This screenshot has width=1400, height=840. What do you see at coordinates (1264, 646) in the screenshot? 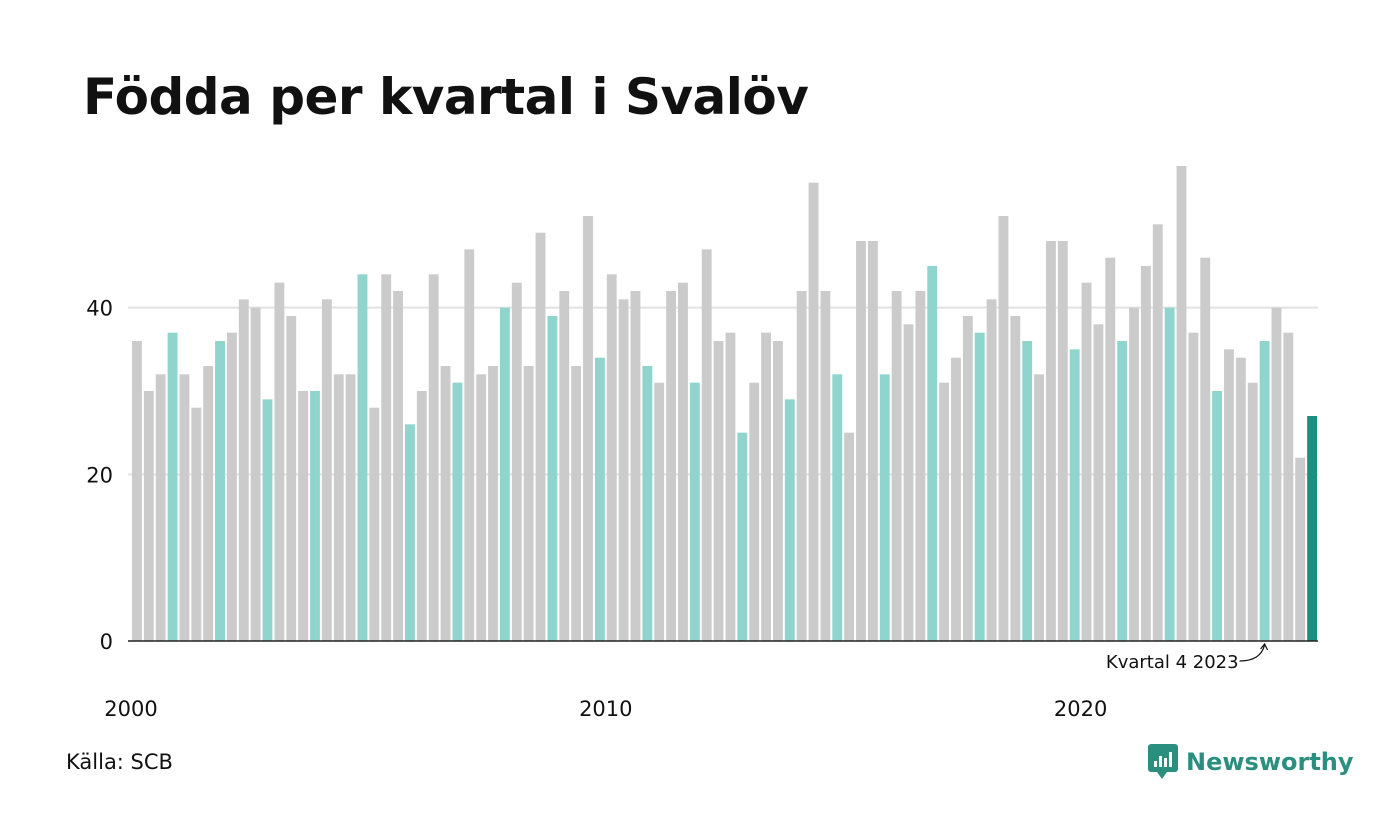
I see `annotation-arrowhead` at bounding box center [1264, 646].